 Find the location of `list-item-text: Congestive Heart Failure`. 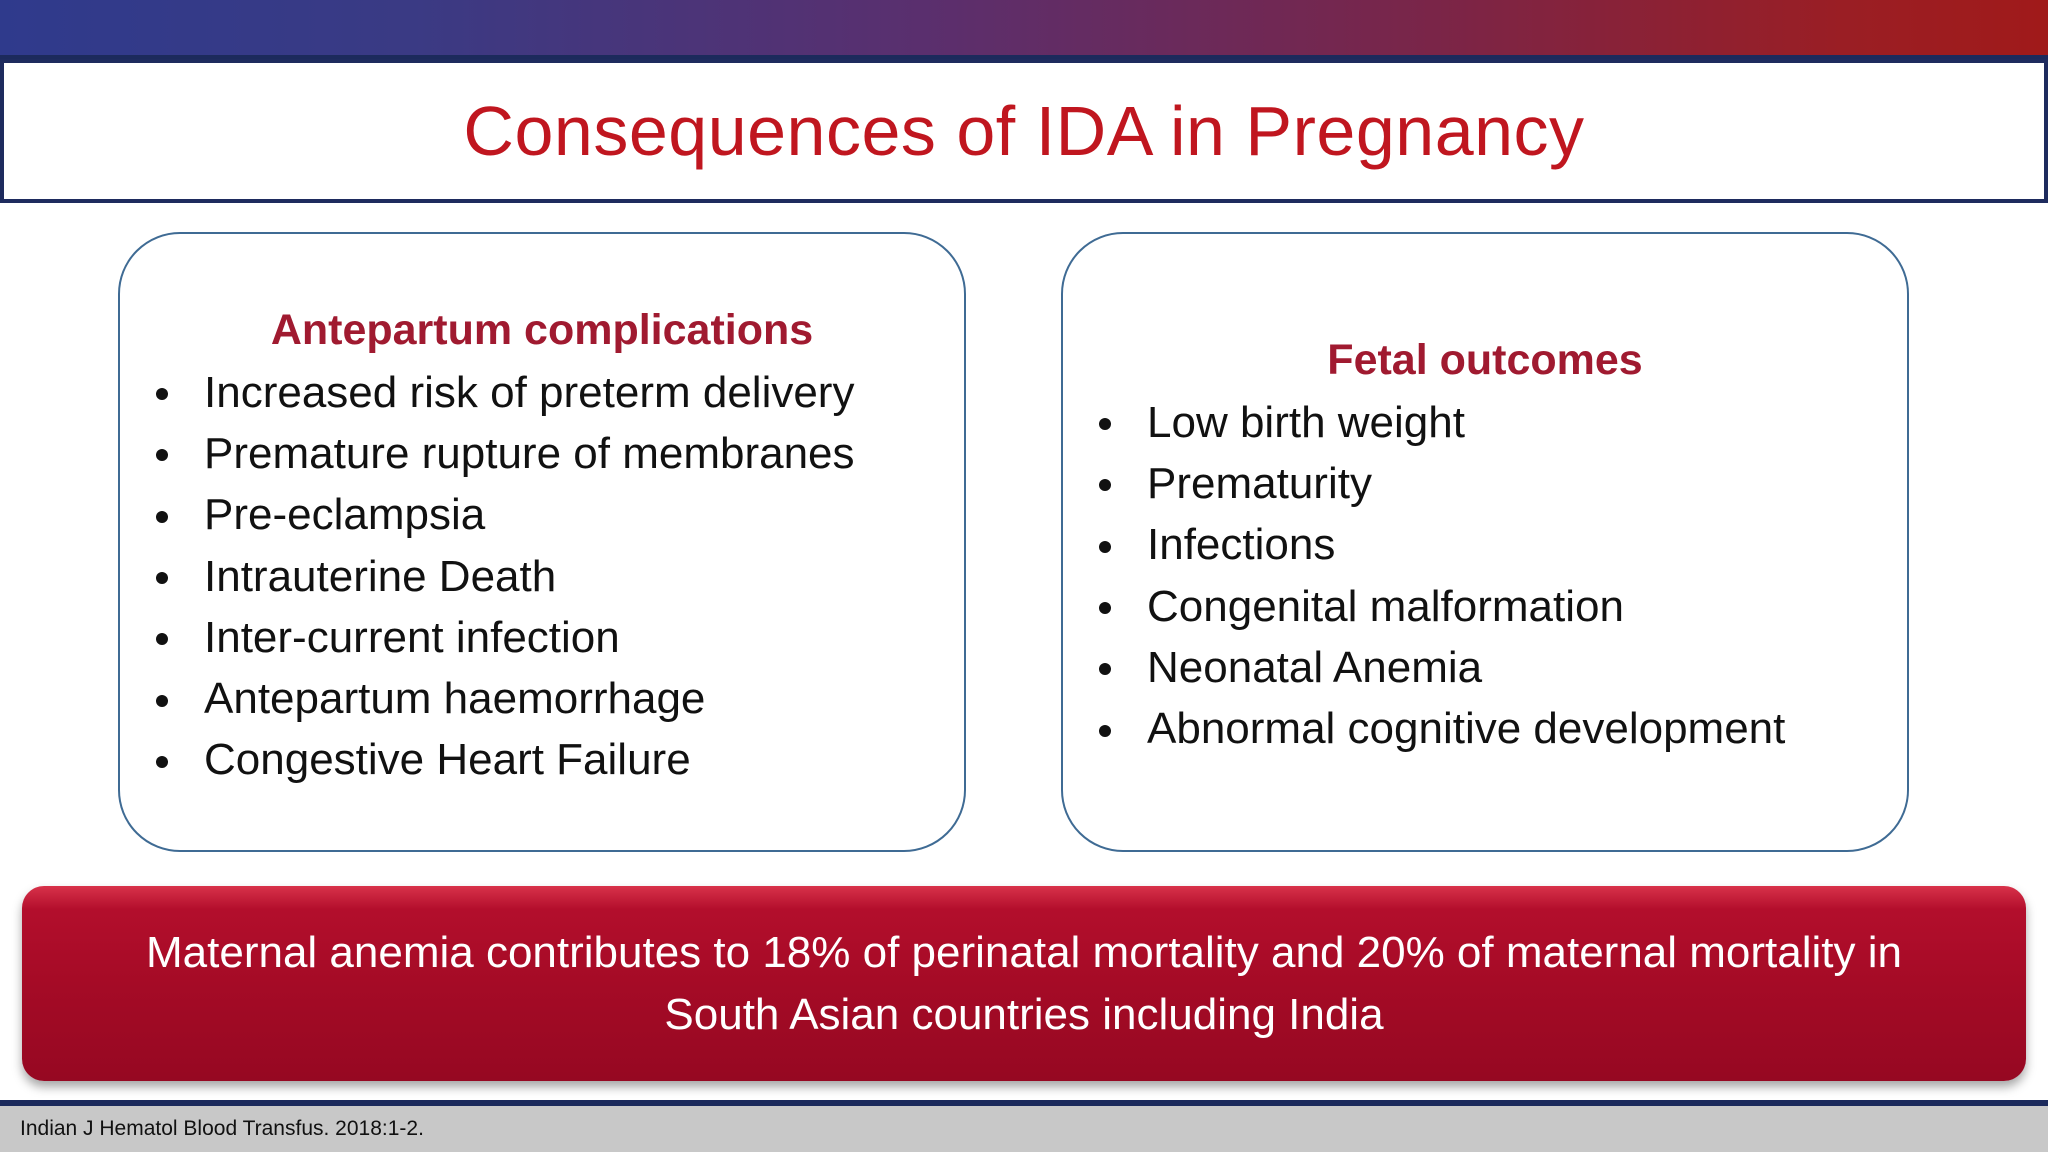

list-item-text: Congestive Heart Failure is located at coordinates (447, 760).